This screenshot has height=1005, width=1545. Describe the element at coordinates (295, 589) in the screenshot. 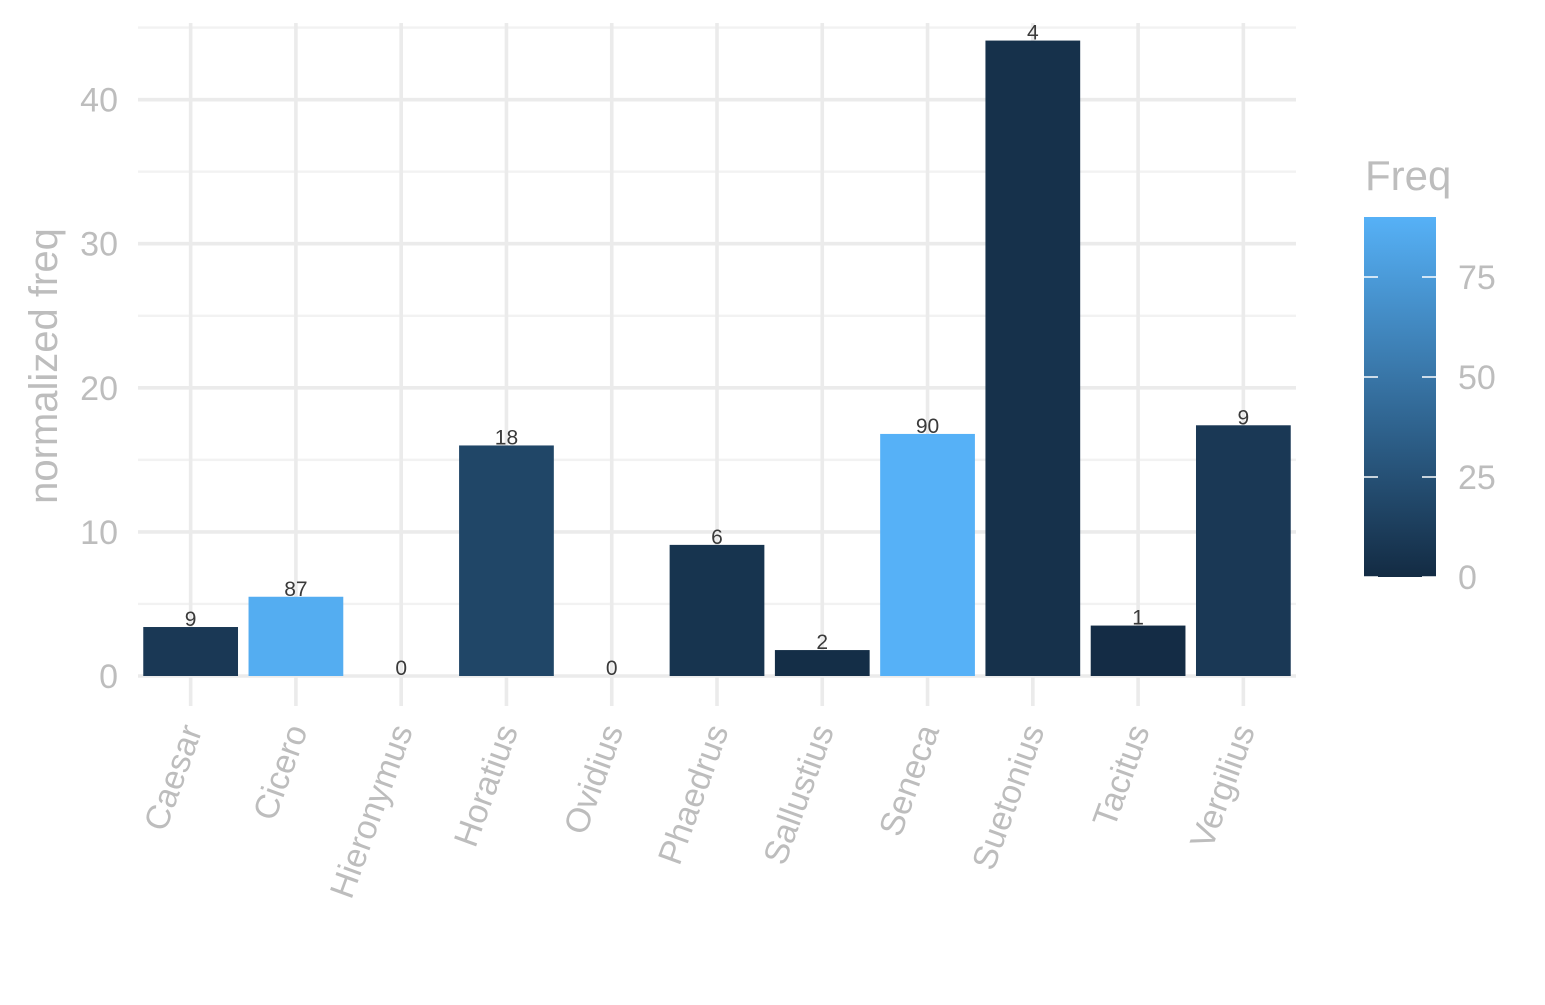

I see `bar-value-label: 87` at that location.